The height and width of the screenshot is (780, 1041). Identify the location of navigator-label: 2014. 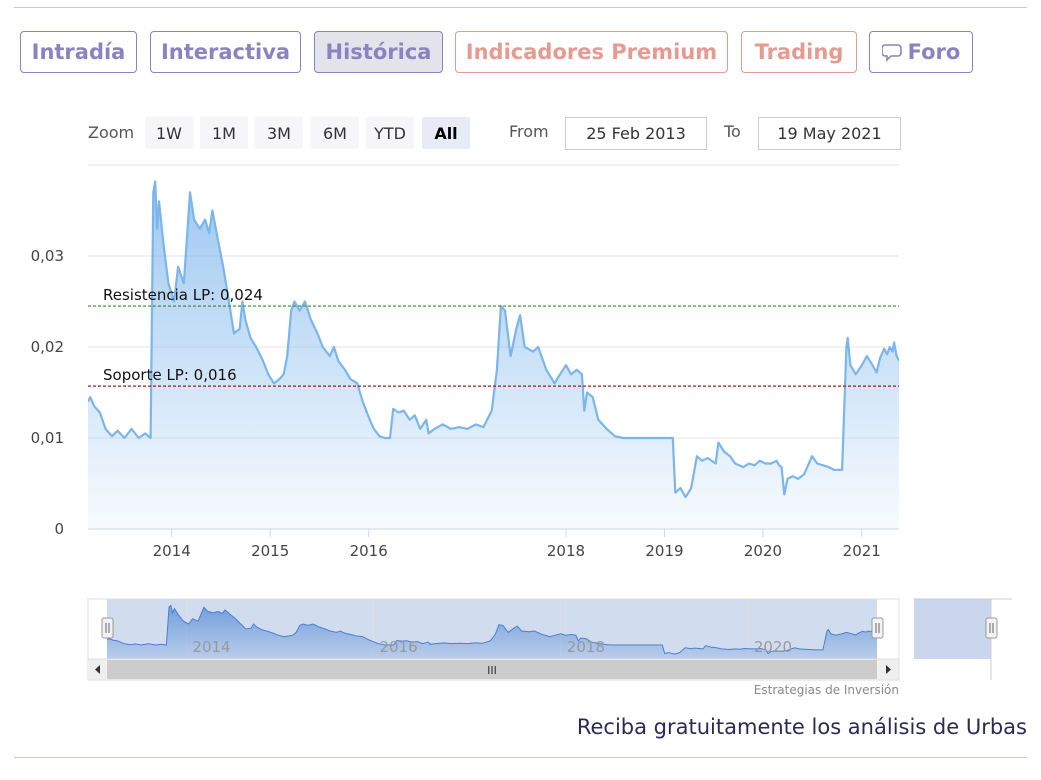
(211, 647).